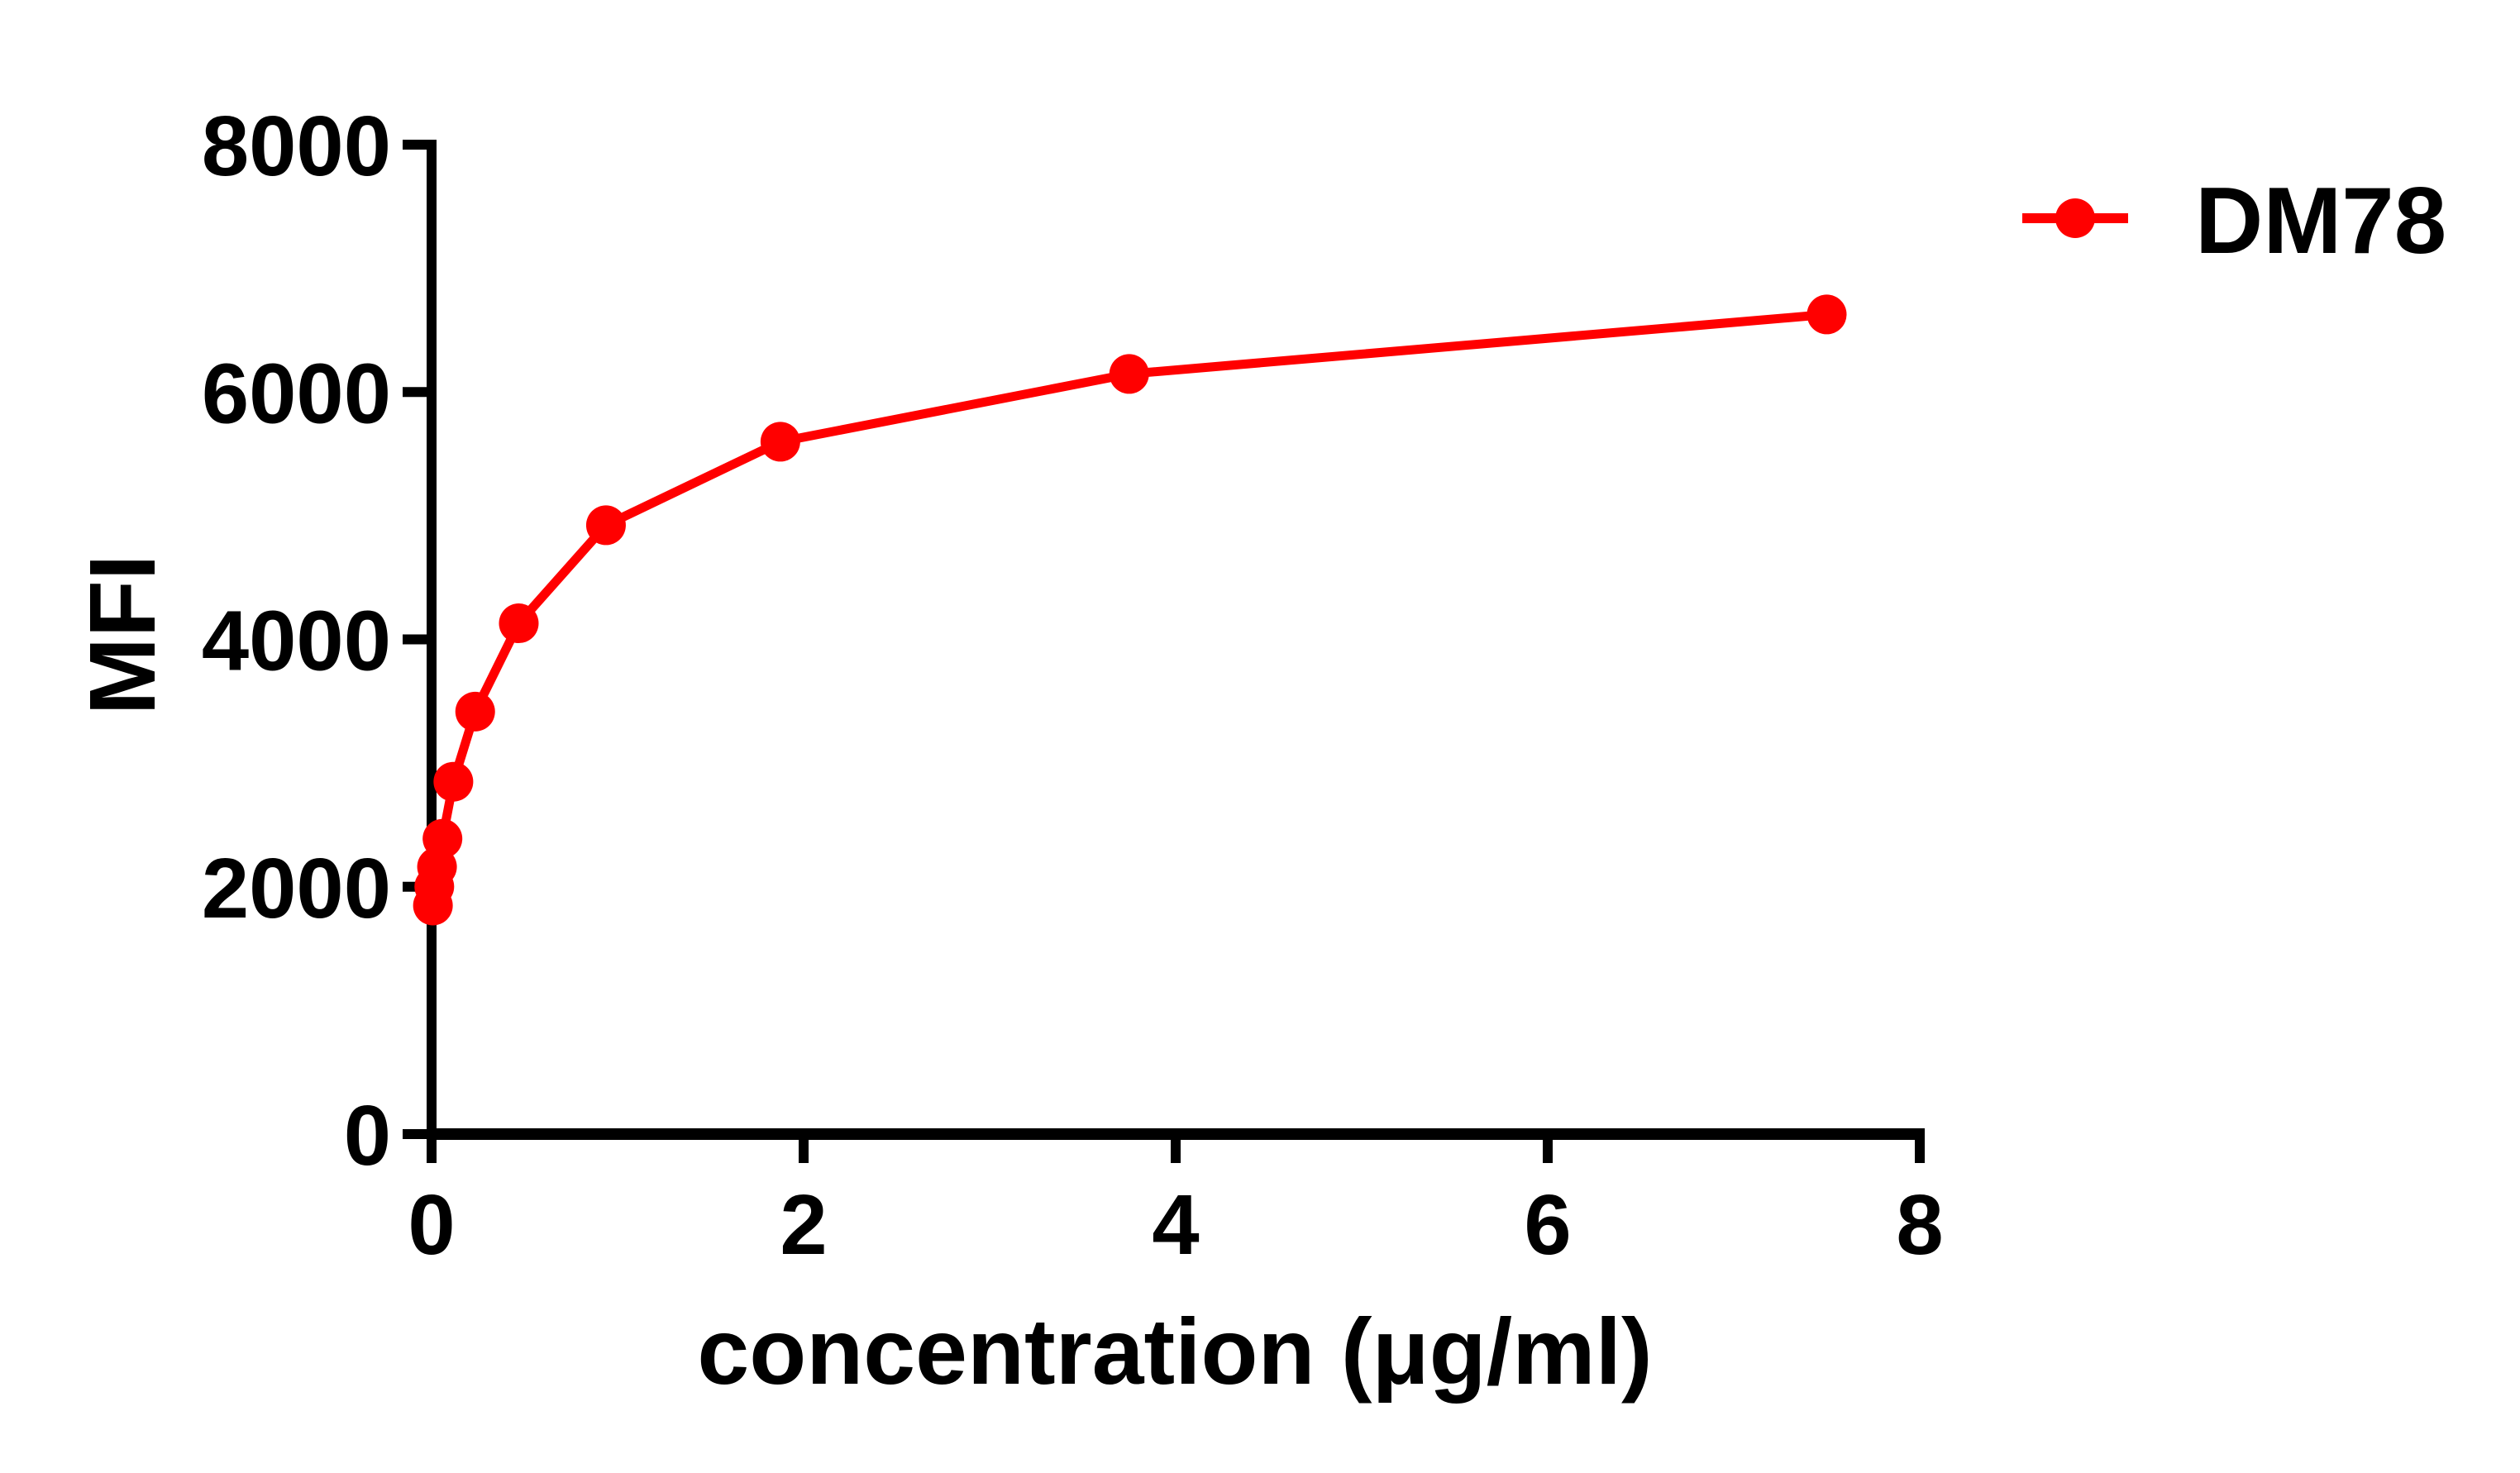 This screenshot has width=2520, height=1473. Describe the element at coordinates (296, 888) in the screenshot. I see `y-tick-label: 2000` at that location.